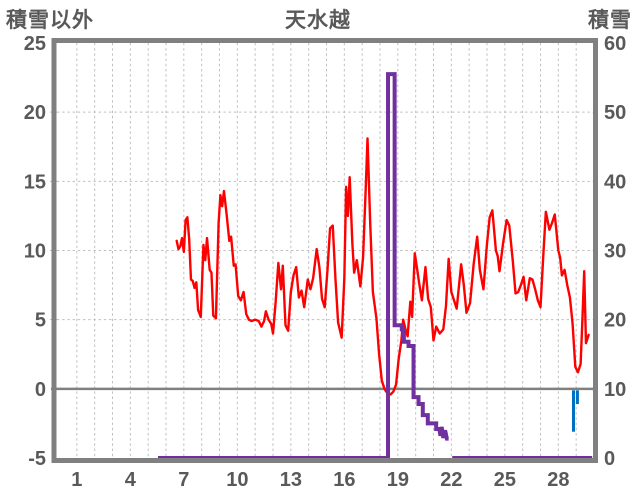 This screenshot has height=501, width=636. Describe the element at coordinates (50, 20) in the screenshot. I see `left-axis-title: 積雪以外` at that location.